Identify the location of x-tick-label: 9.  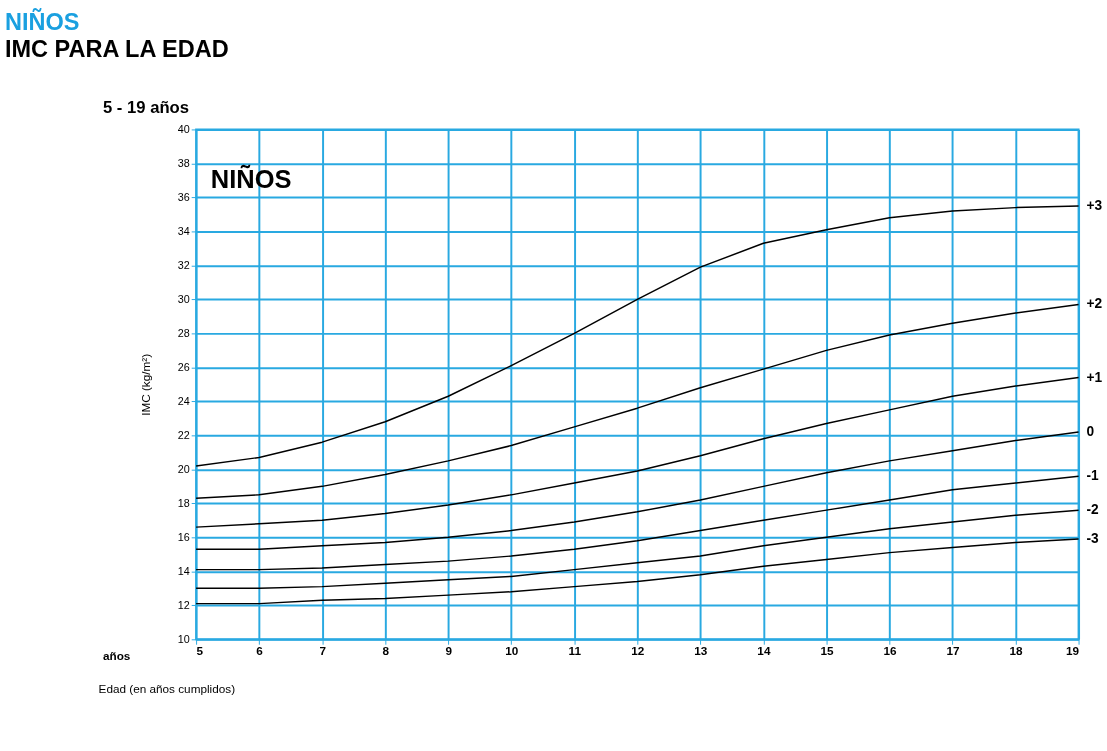
(449, 651).